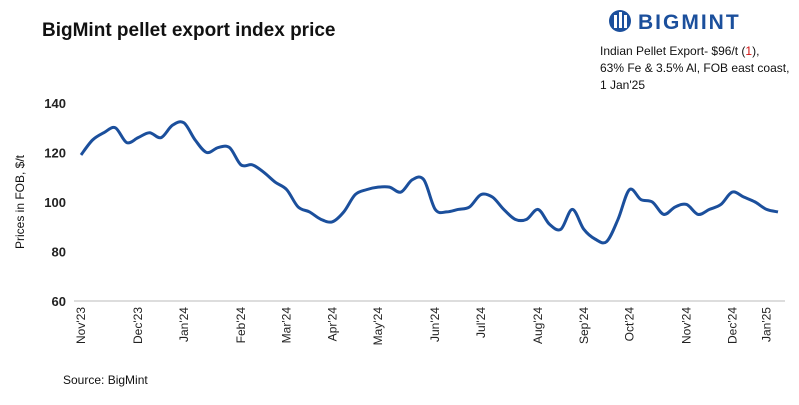 Image resolution: width=799 pixels, height=405 pixels. What do you see at coordinates (767, 324) in the screenshot?
I see `x-tick-label: Jan'25` at bounding box center [767, 324].